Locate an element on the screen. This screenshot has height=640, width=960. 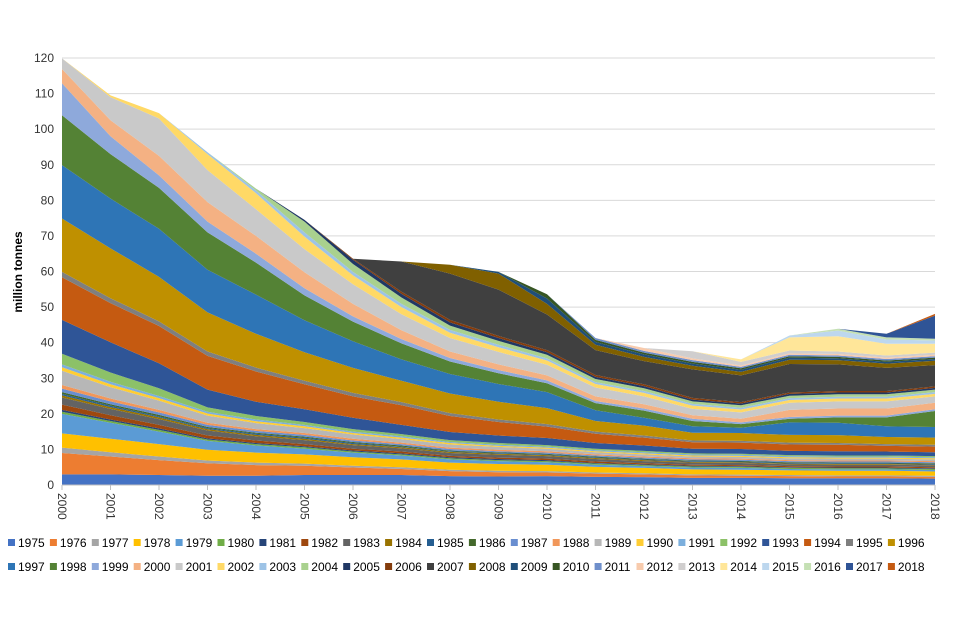
legend-item-1988: 1988 is located at coordinates (571, 543).